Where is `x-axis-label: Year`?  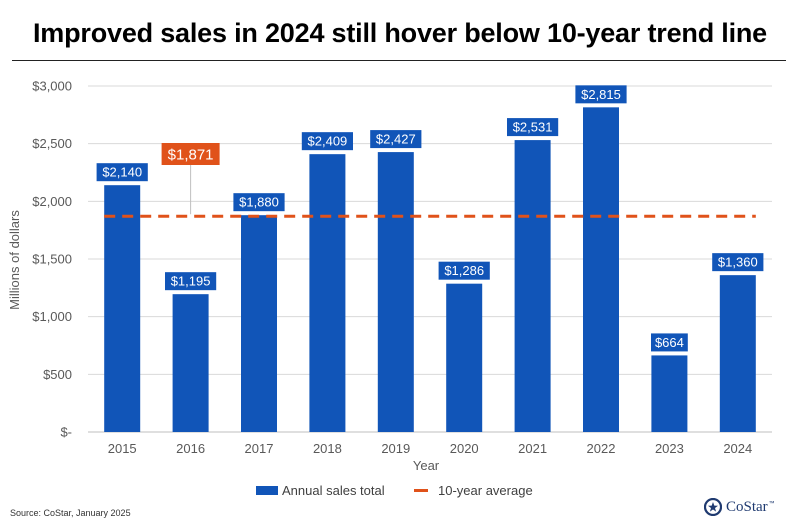
x-axis-label: Year is located at coordinates (426, 465).